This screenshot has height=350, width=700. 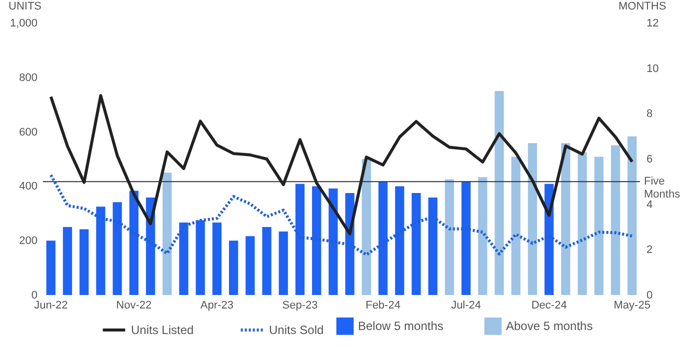 What do you see at coordinates (28, 132) in the screenshot?
I see `y-tick-label: 600` at bounding box center [28, 132].